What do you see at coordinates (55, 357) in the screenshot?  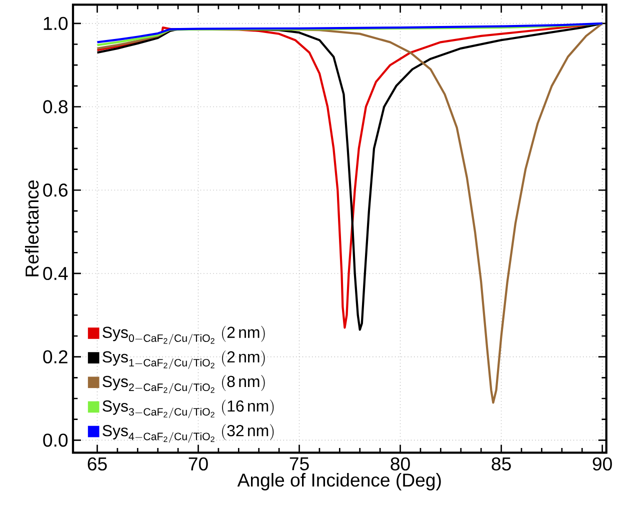 I see `y-tick-label: 0.2` at bounding box center [55, 357].